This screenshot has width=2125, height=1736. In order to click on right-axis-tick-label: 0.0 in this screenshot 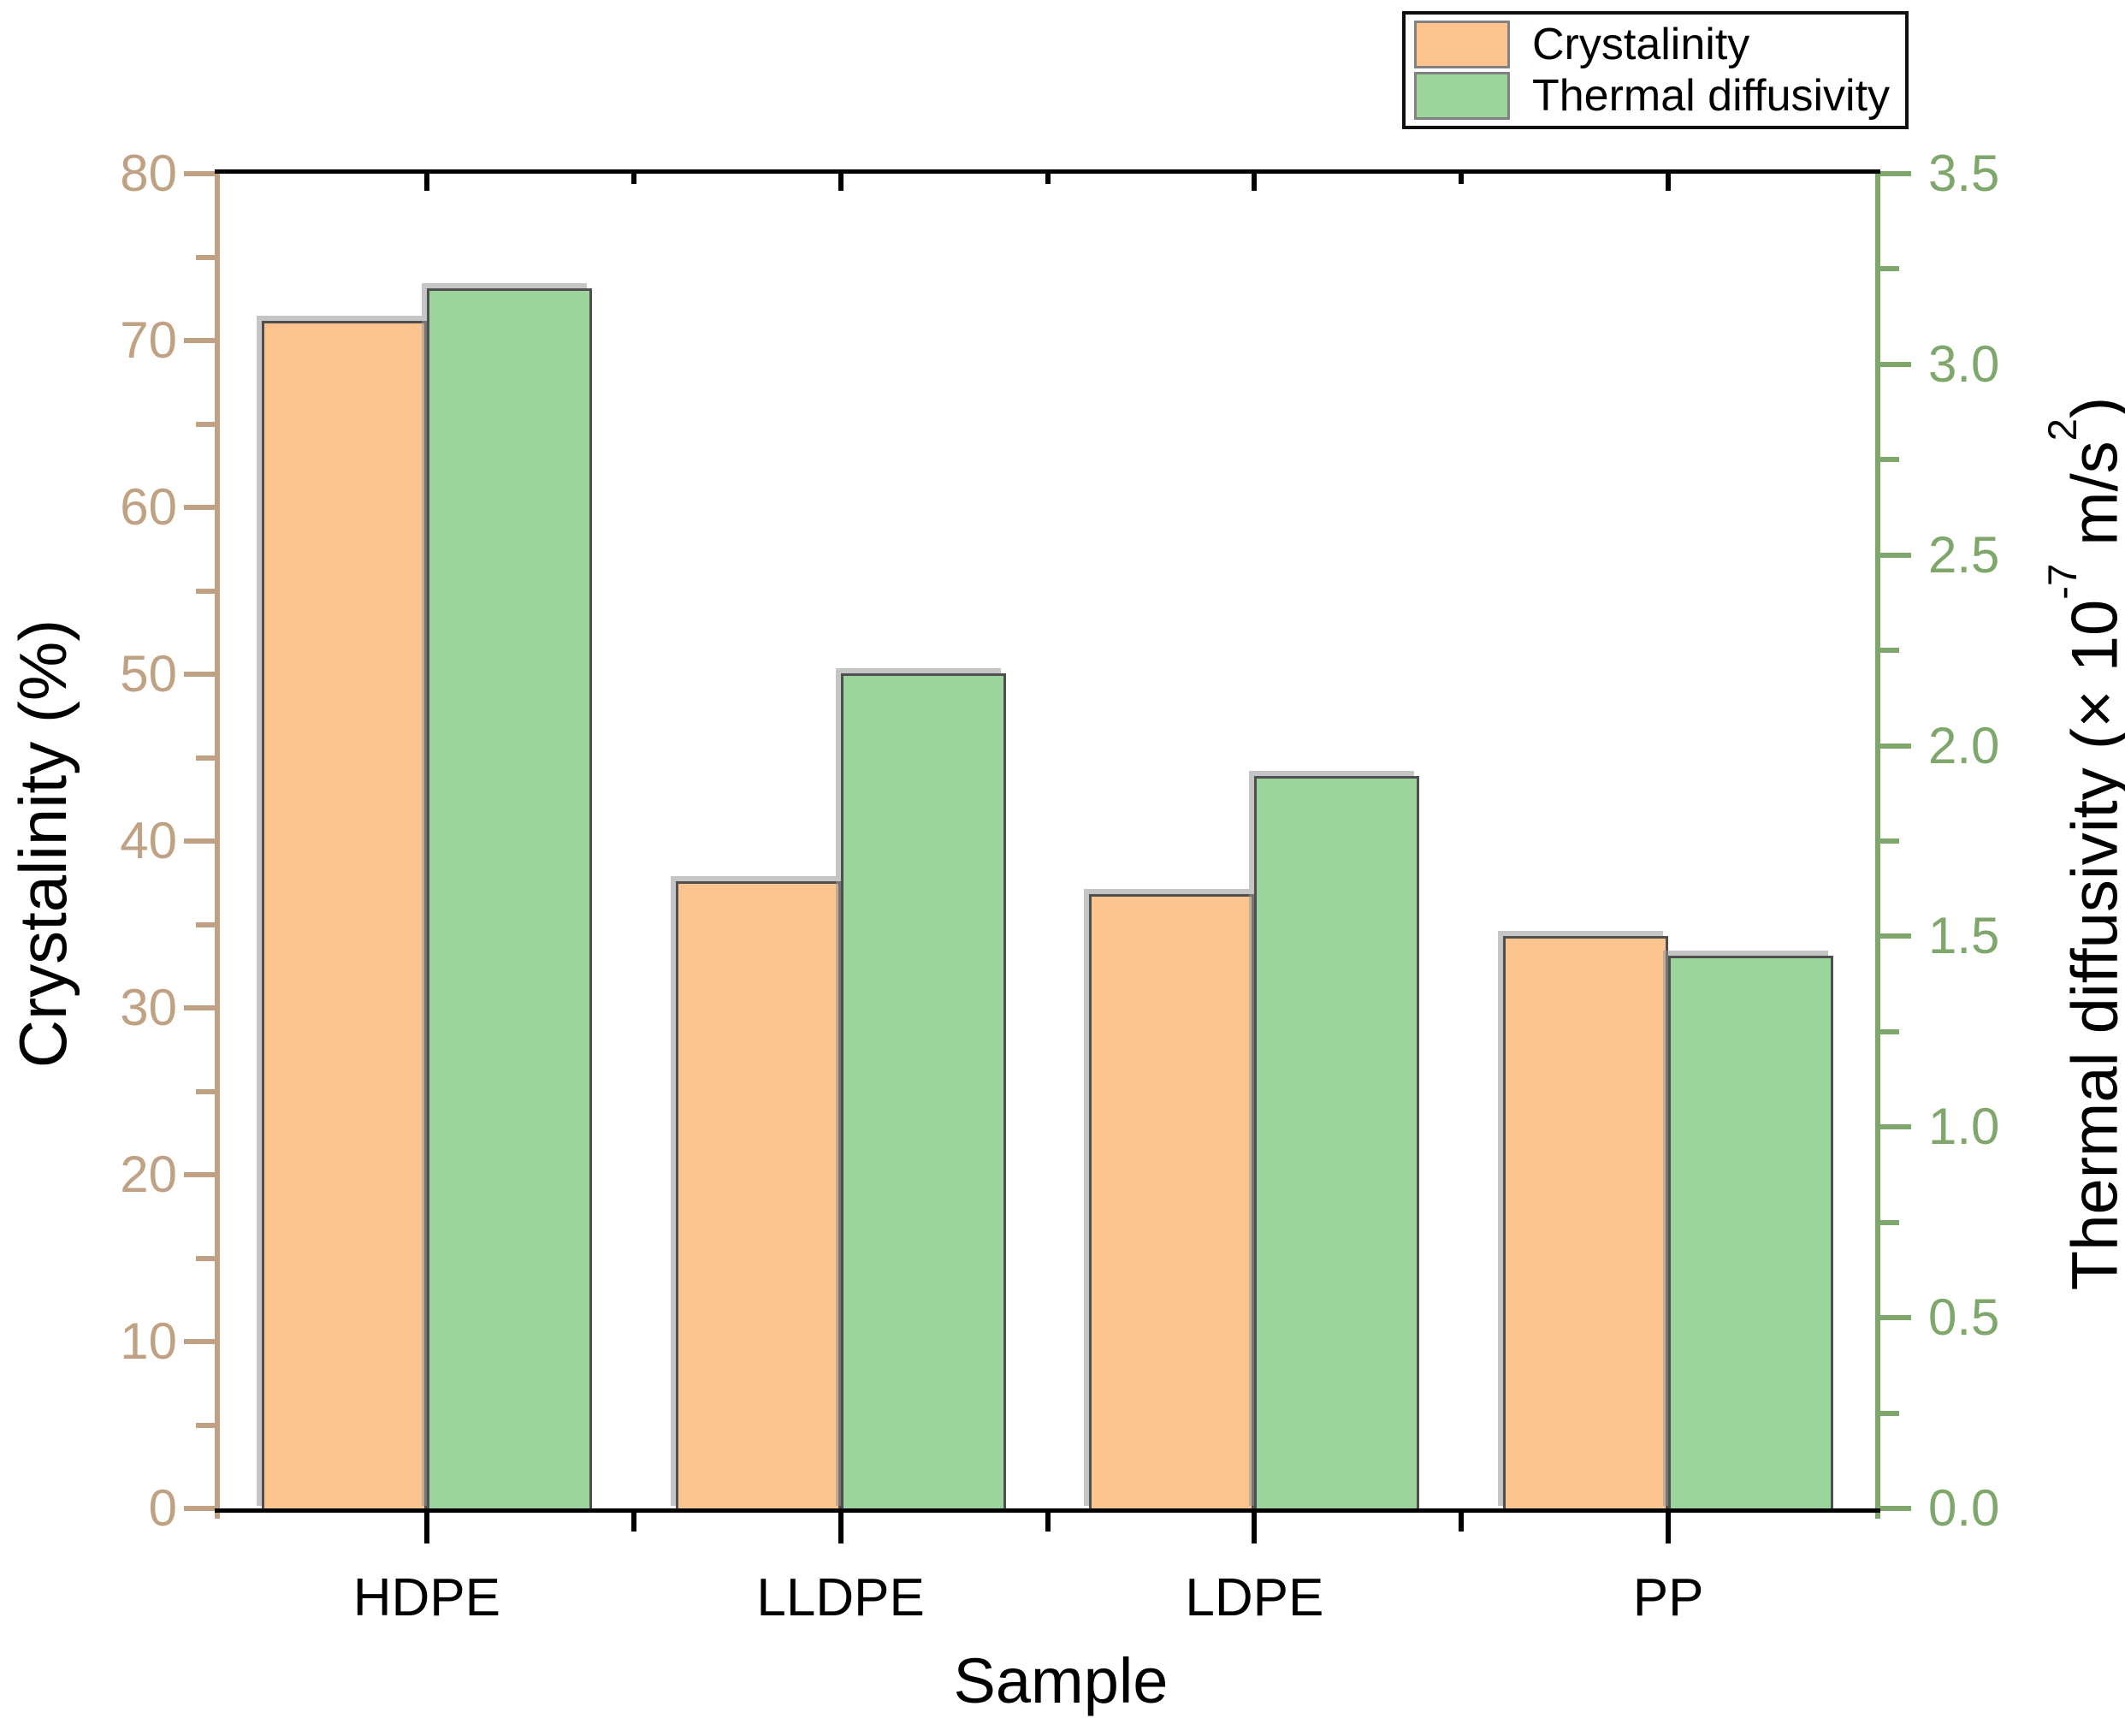, I will do `click(1964, 1508)`.